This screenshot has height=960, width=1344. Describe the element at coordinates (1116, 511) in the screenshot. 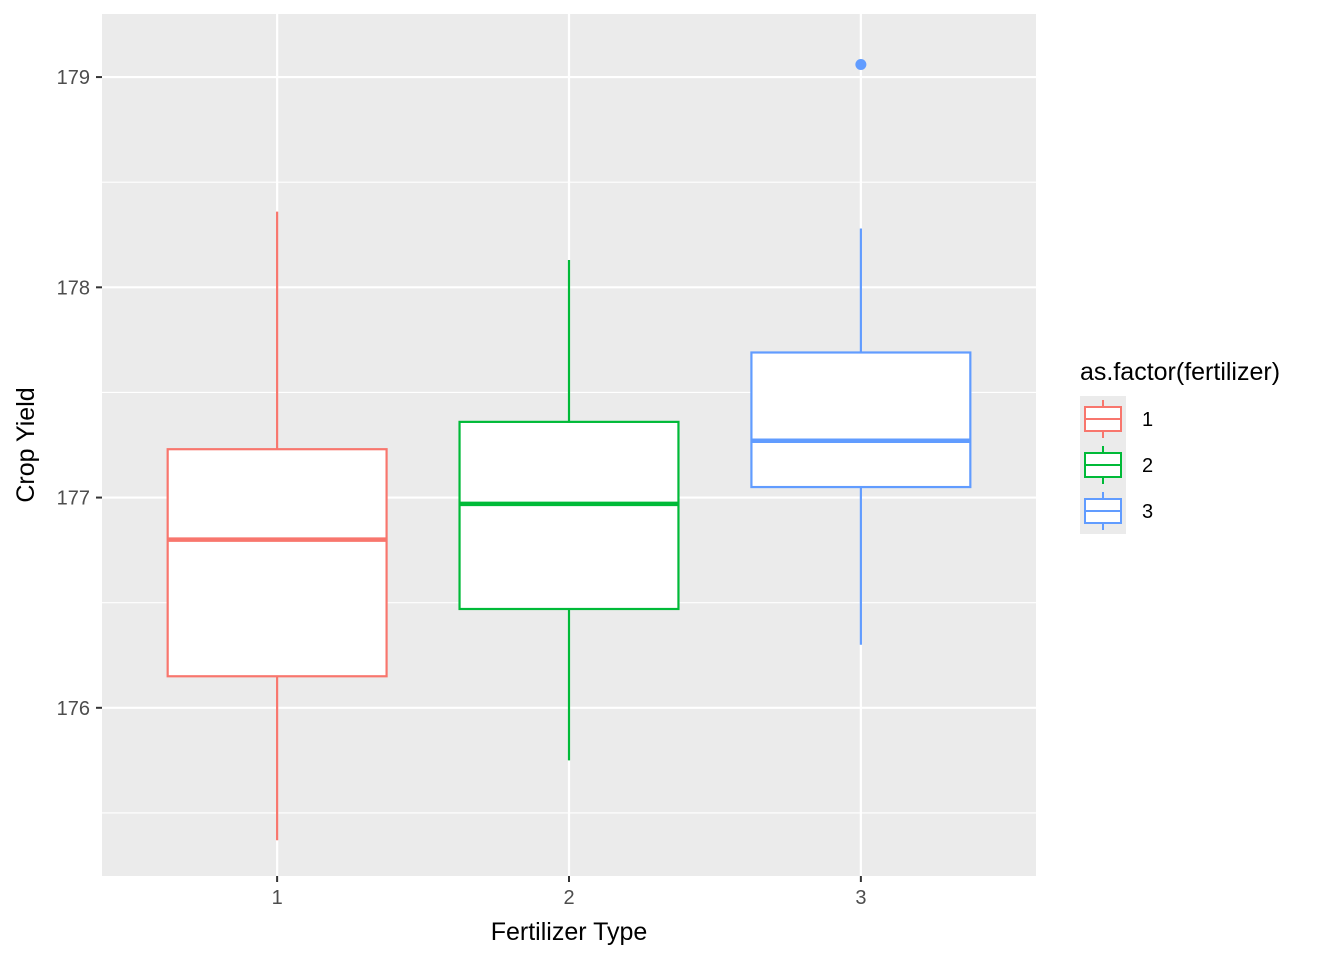

I see `legend-entry-3: 3` at that location.